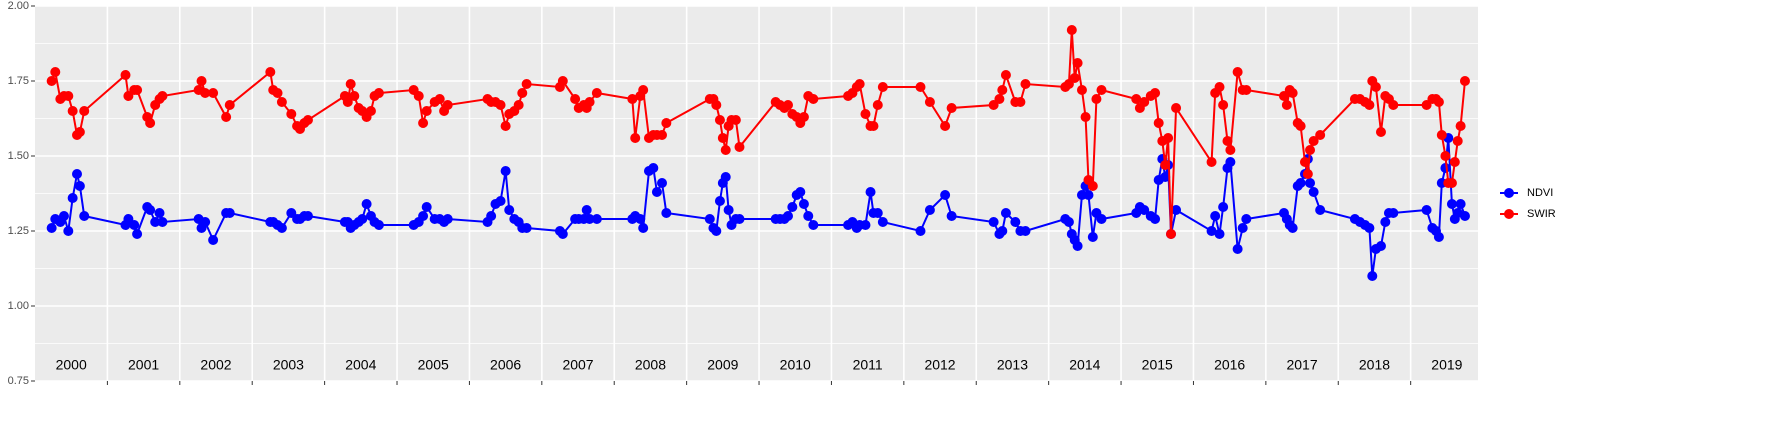  I want to click on year-label: 2013, so click(1012, 365).